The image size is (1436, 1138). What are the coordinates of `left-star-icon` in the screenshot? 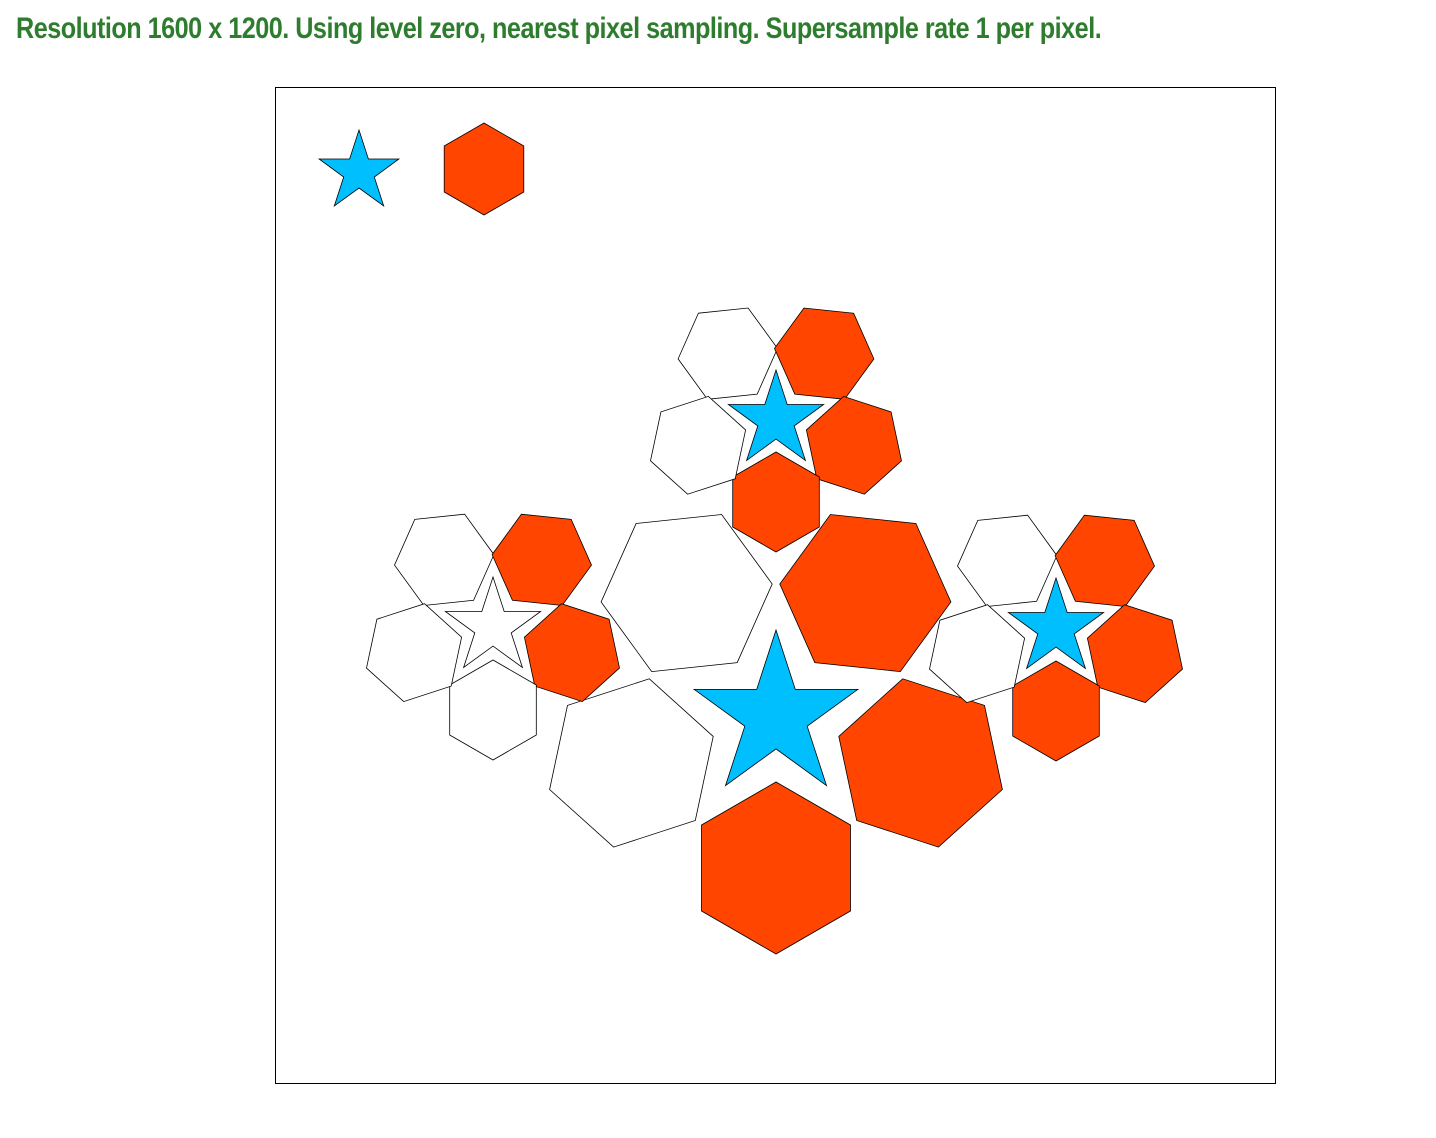 It's located at (493, 622).